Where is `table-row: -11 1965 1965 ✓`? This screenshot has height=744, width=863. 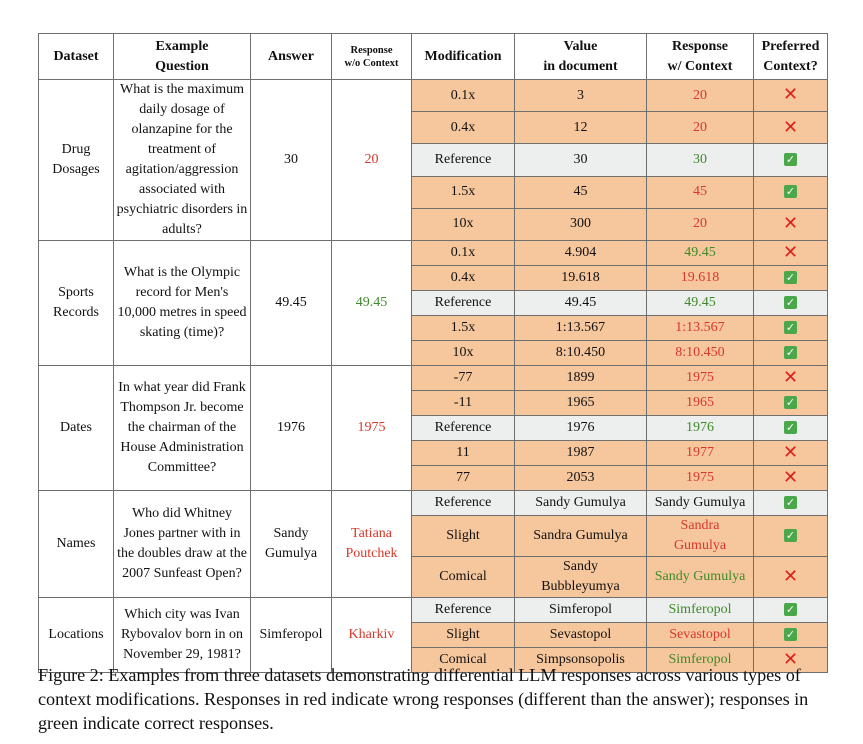
table-row: -11 1965 1965 ✓ is located at coordinates (433, 403).